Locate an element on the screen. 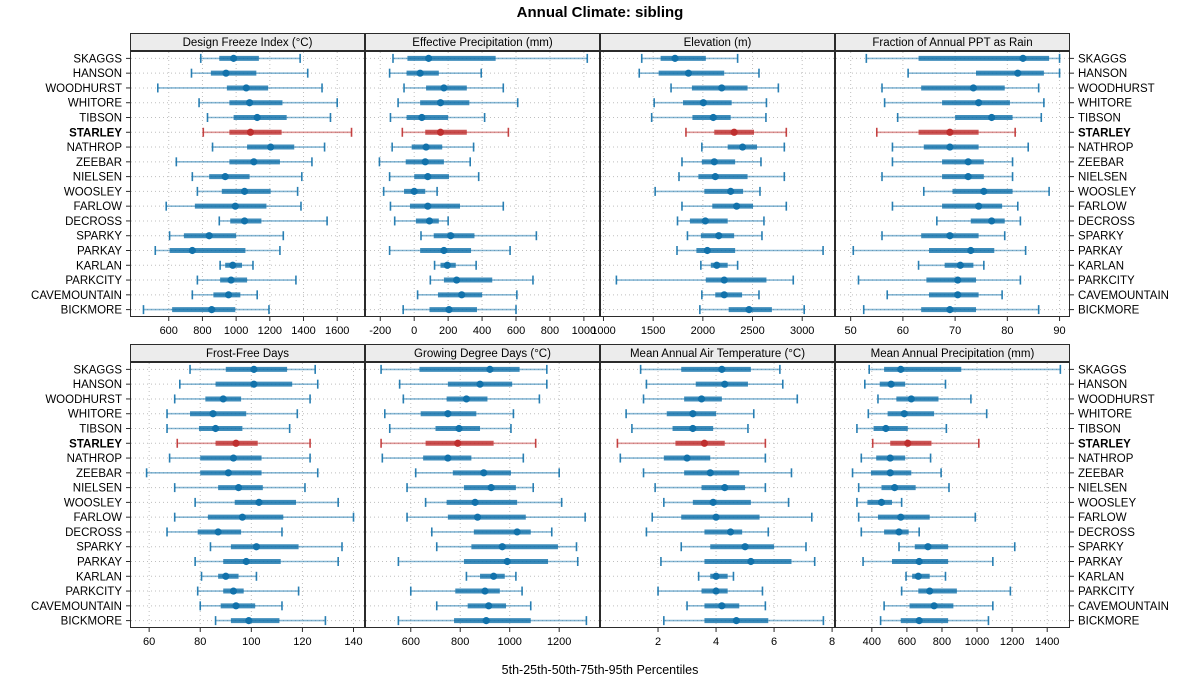 Image resolution: width=1200 pixels, height=700 pixels. x-tick-label: 800 is located at coordinates (202, 331).